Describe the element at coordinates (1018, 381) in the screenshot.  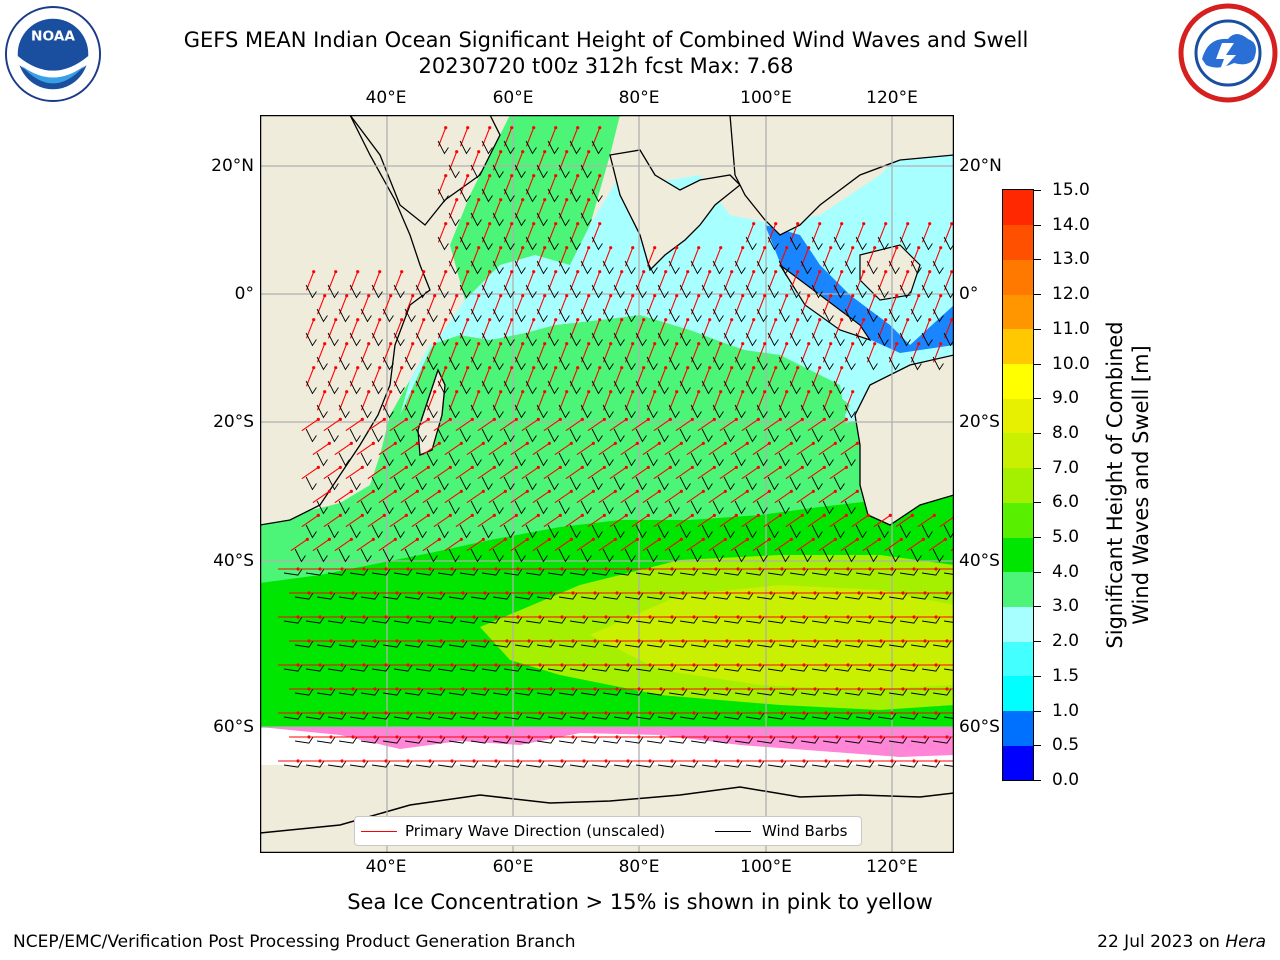
I see `colorbar-segment` at that location.